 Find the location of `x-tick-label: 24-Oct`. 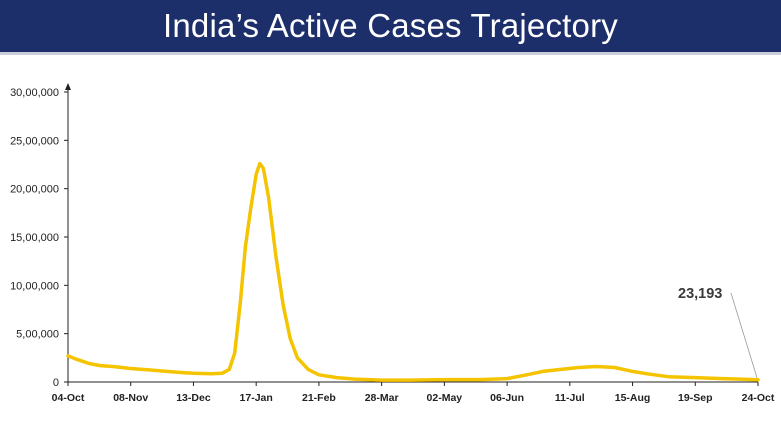

x-tick-label: 24-Oct is located at coordinates (758, 398).